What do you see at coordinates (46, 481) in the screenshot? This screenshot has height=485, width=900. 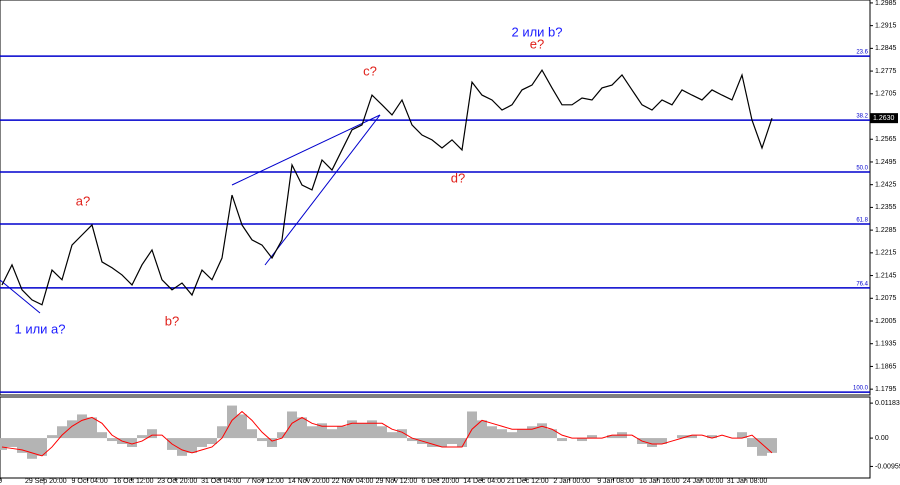 I see `x-tick-label: 29 Sep 20:00` at bounding box center [46, 481].